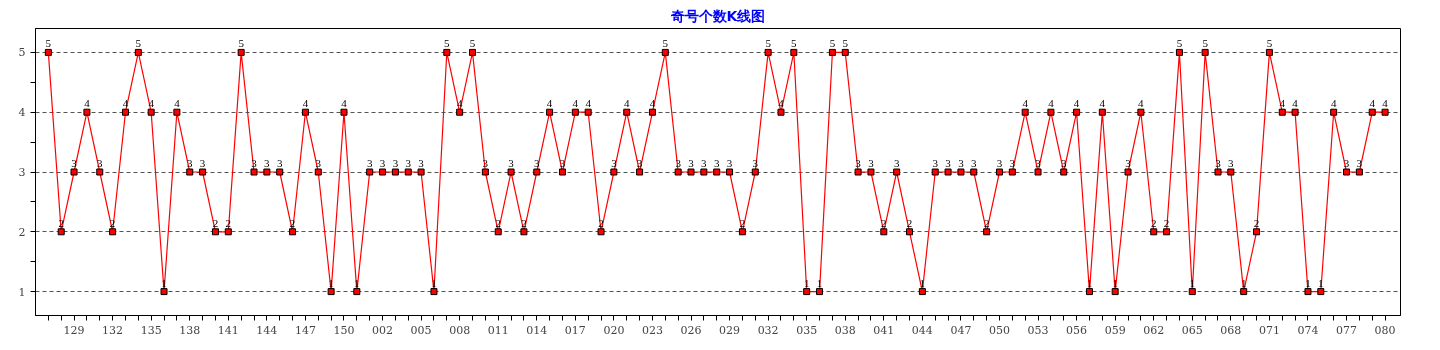 The image size is (1440, 350). Describe the element at coordinates (1038, 330) in the screenshot. I see `x-tick-label: 053` at that location.